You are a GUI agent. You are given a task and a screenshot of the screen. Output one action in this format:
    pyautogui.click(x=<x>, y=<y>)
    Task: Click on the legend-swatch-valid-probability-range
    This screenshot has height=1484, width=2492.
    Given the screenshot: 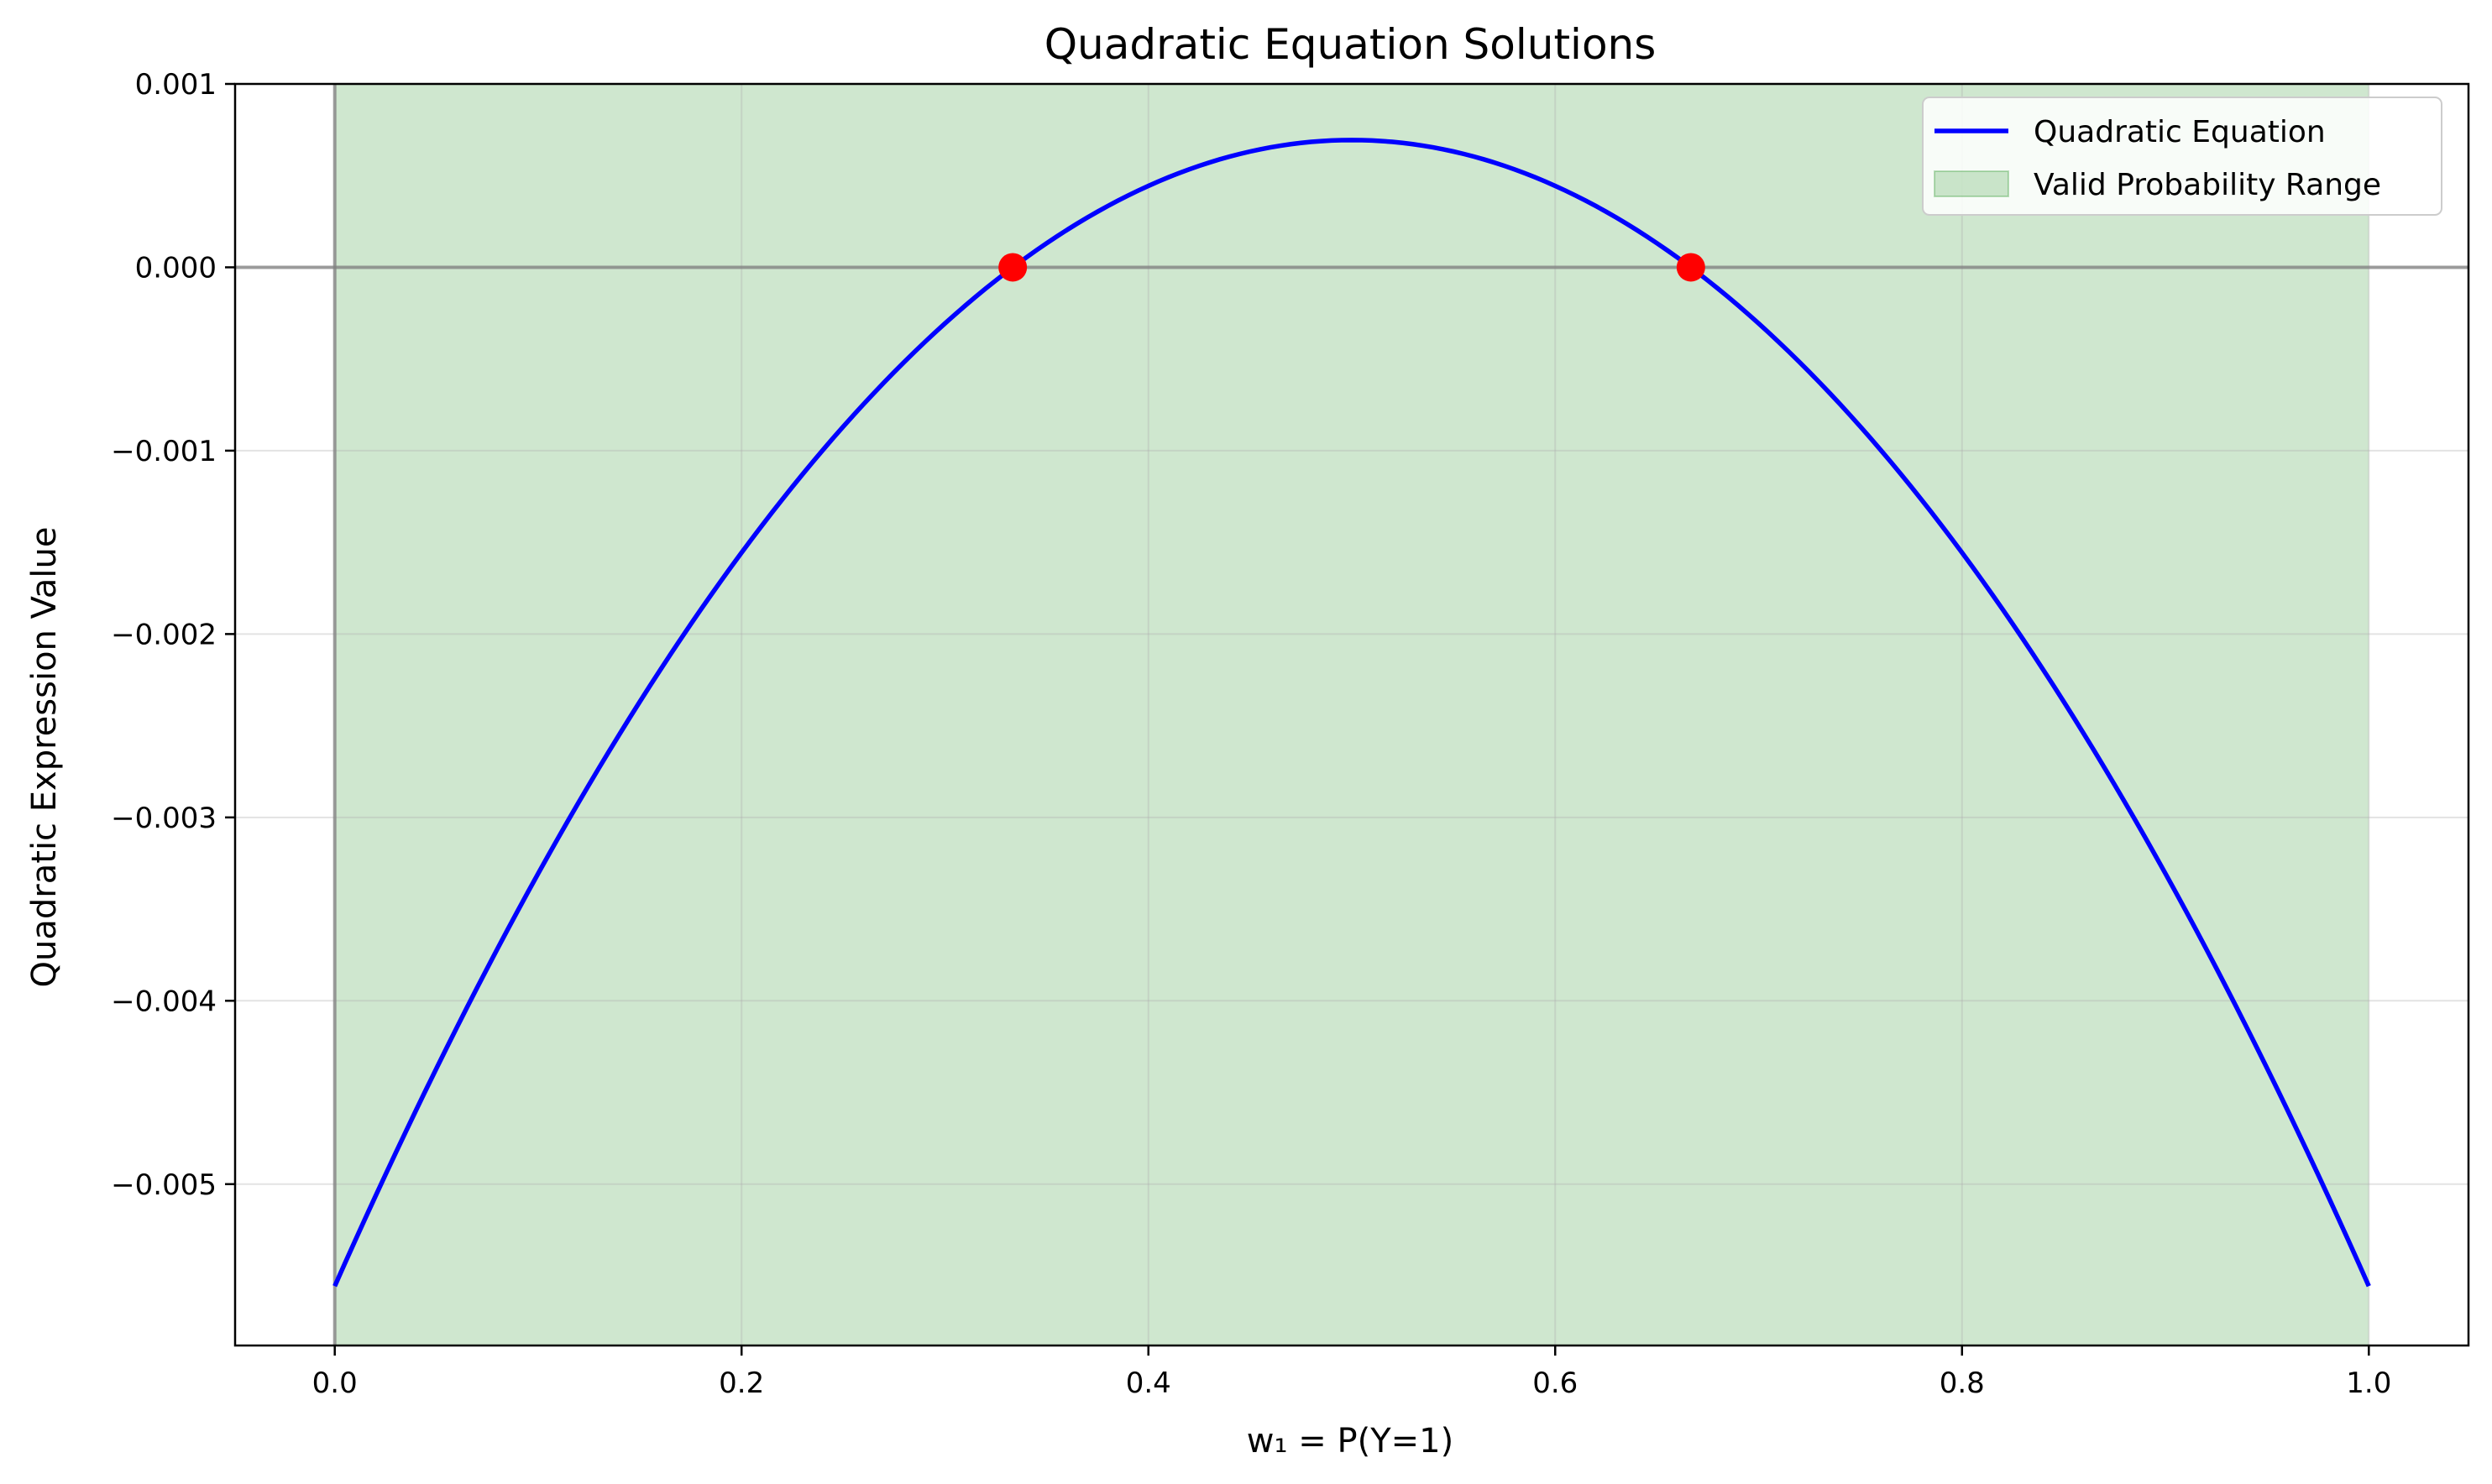 What is the action you would take?
    pyautogui.click(x=1971, y=183)
    